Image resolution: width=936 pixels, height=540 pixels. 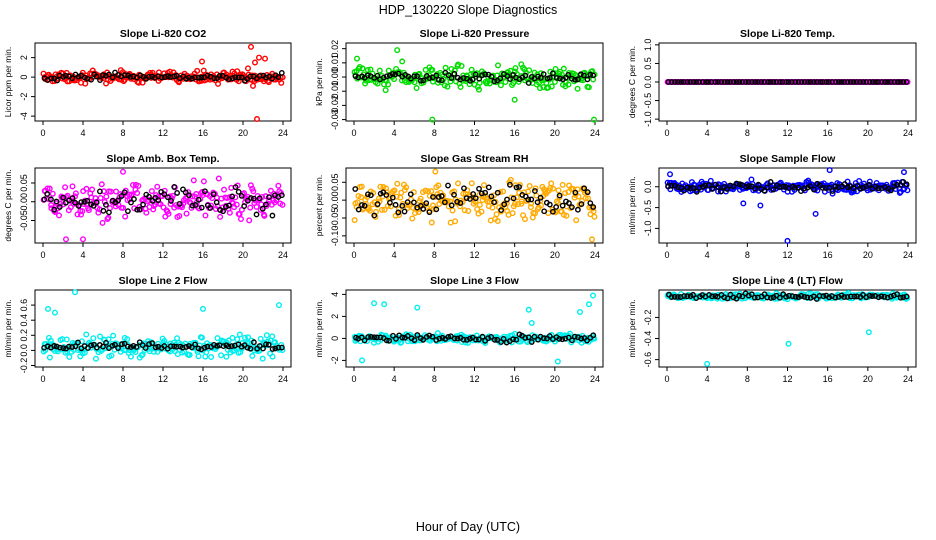 What do you see at coordinates (475, 159) in the screenshot?
I see `panel-title: Slope Gas Stream RH` at bounding box center [475, 159].